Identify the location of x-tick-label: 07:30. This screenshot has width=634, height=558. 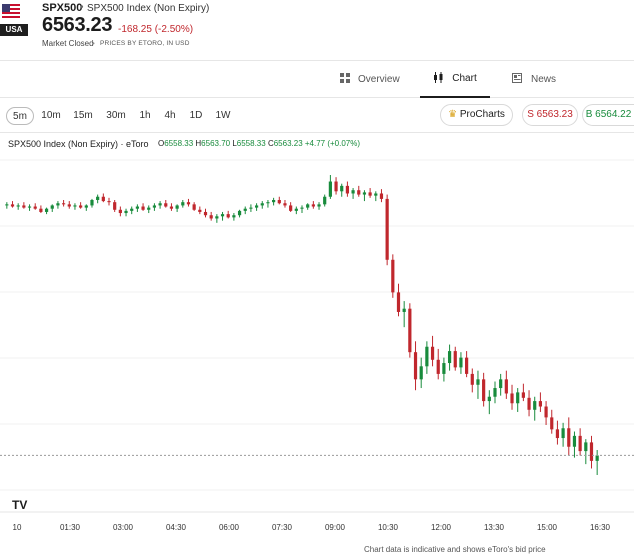
(282, 527).